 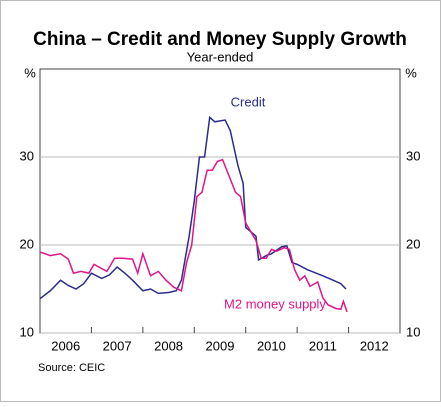 What do you see at coordinates (220, 345) in the screenshot?
I see `x-tick-label: 2009` at bounding box center [220, 345].